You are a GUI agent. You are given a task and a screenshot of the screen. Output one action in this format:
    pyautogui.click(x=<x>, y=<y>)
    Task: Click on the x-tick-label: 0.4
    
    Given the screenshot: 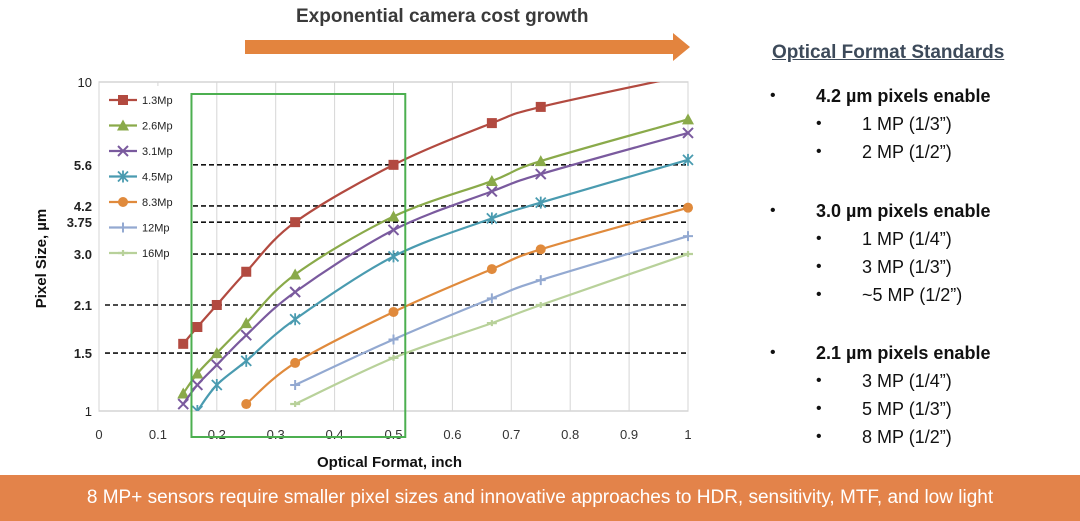 What is the action you would take?
    pyautogui.click(x=335, y=434)
    